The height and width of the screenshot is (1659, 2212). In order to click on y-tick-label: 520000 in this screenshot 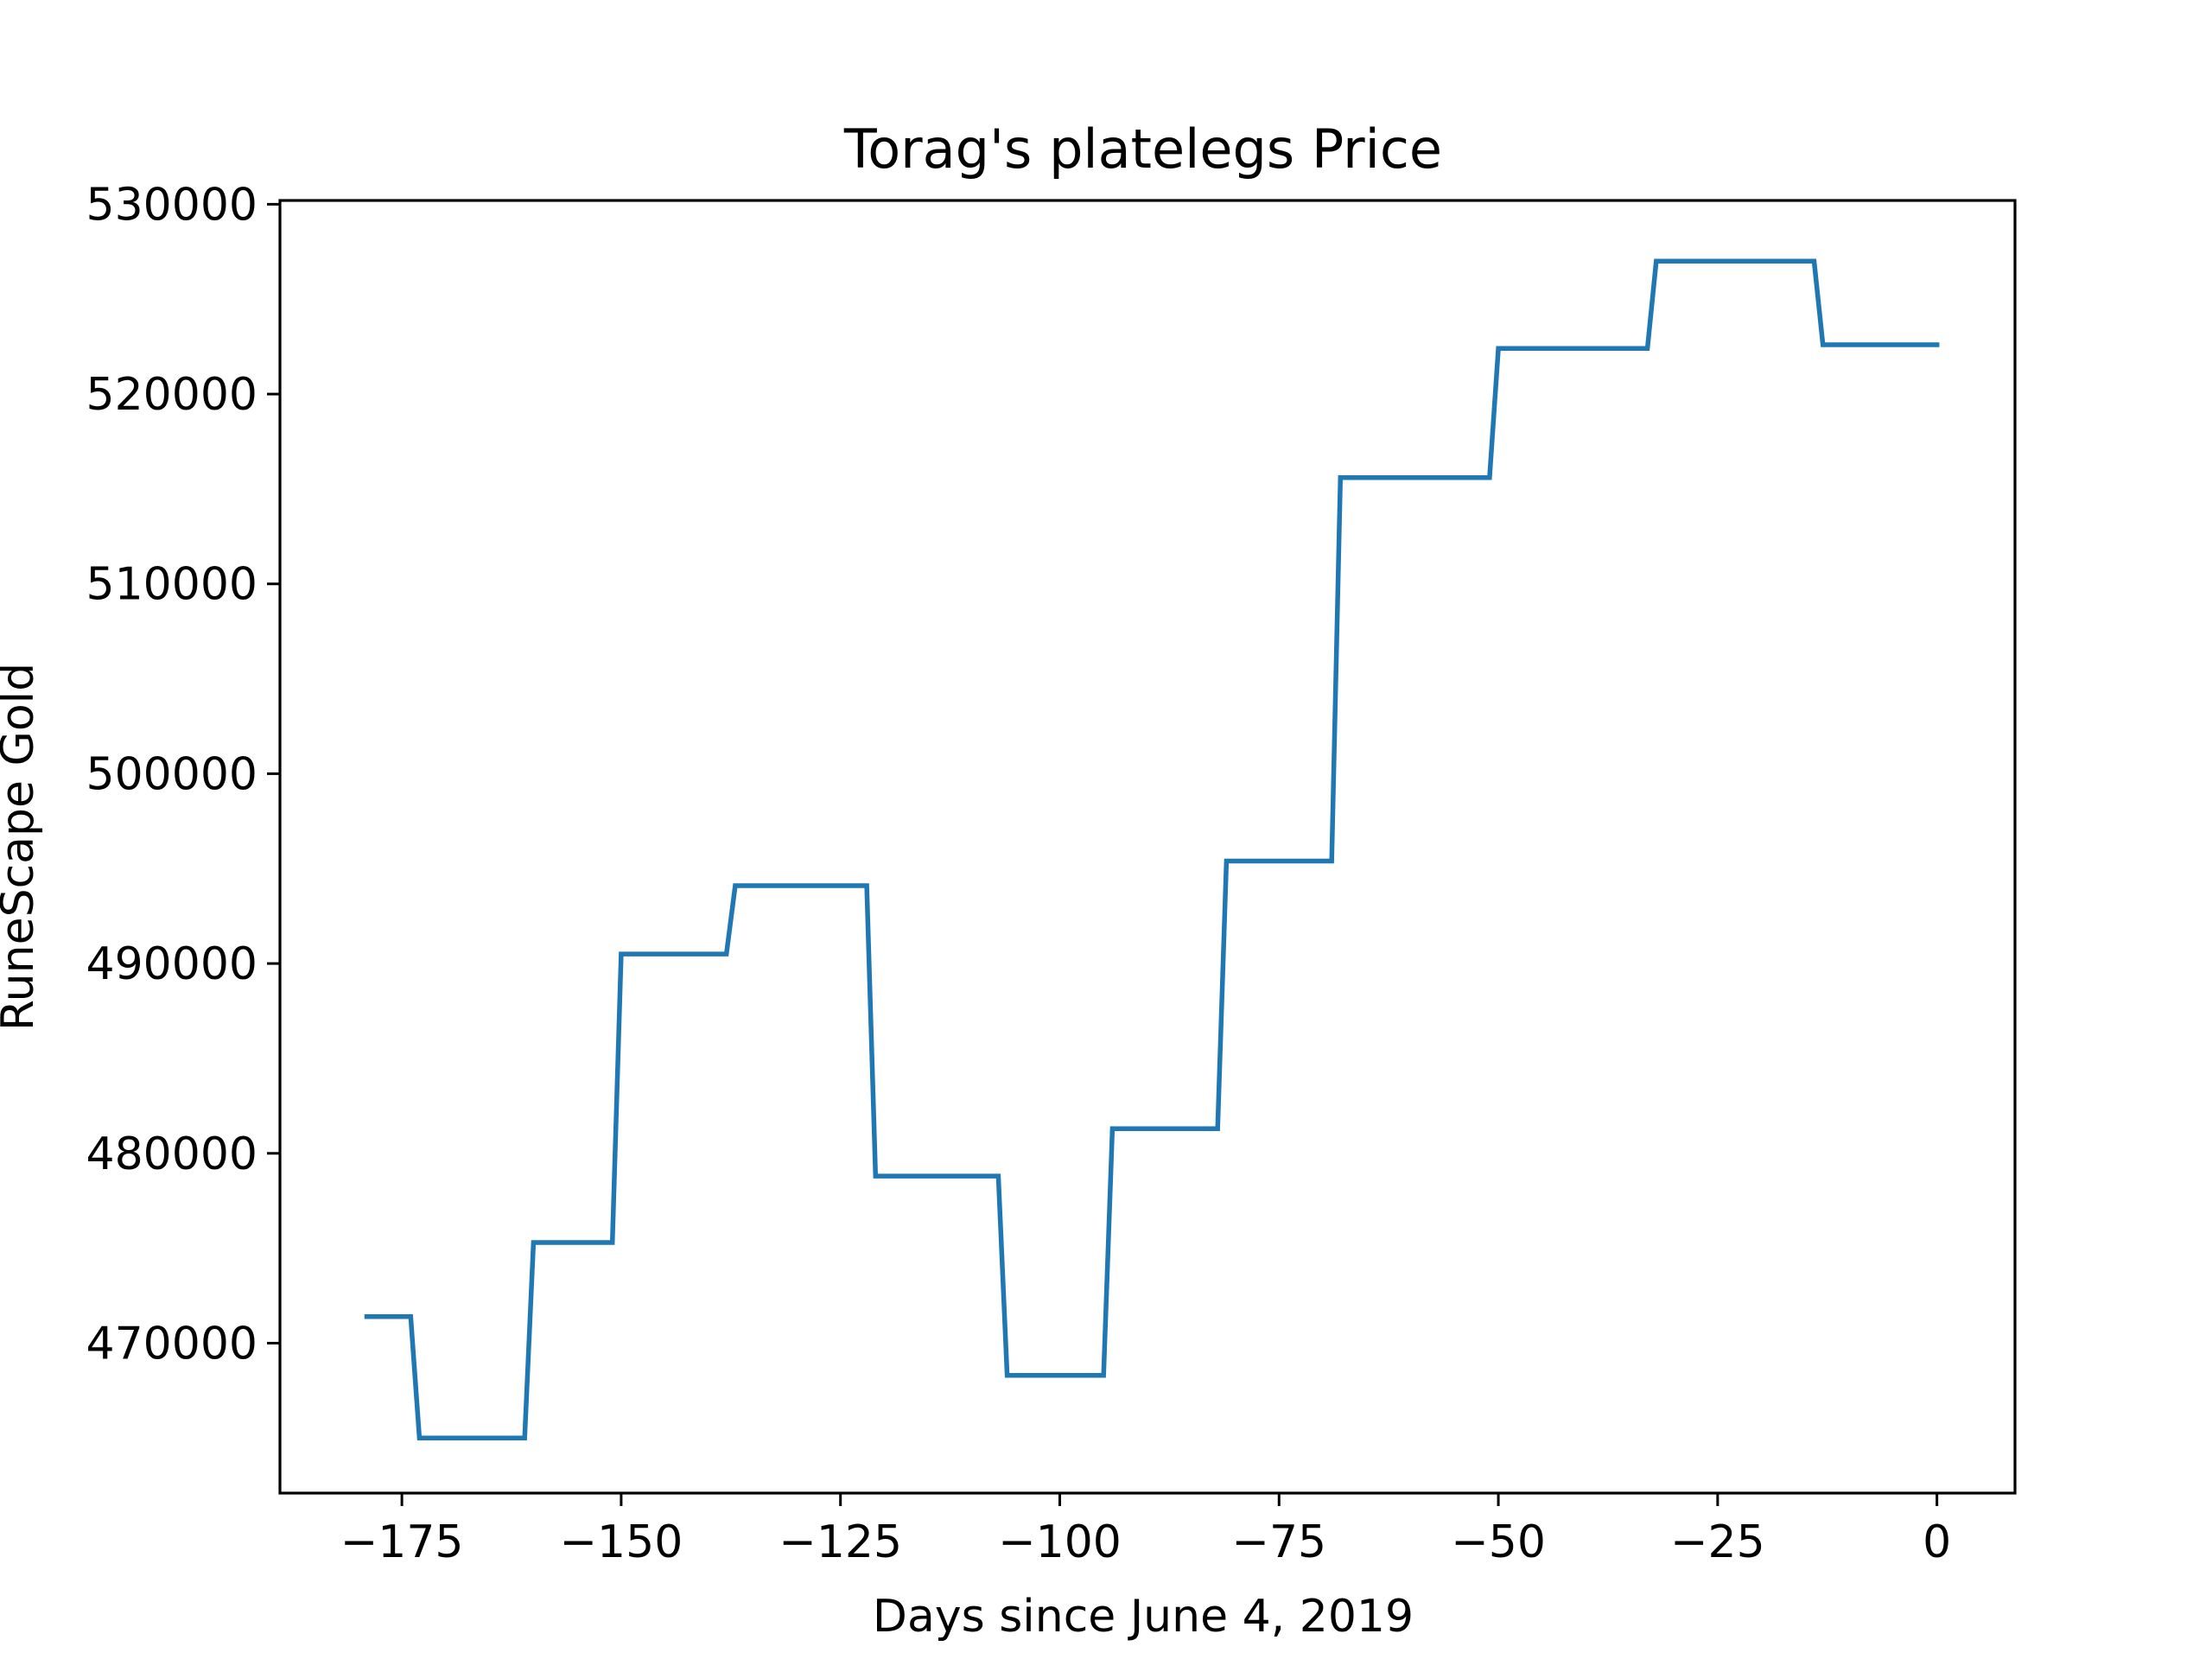, I will do `click(171, 395)`.